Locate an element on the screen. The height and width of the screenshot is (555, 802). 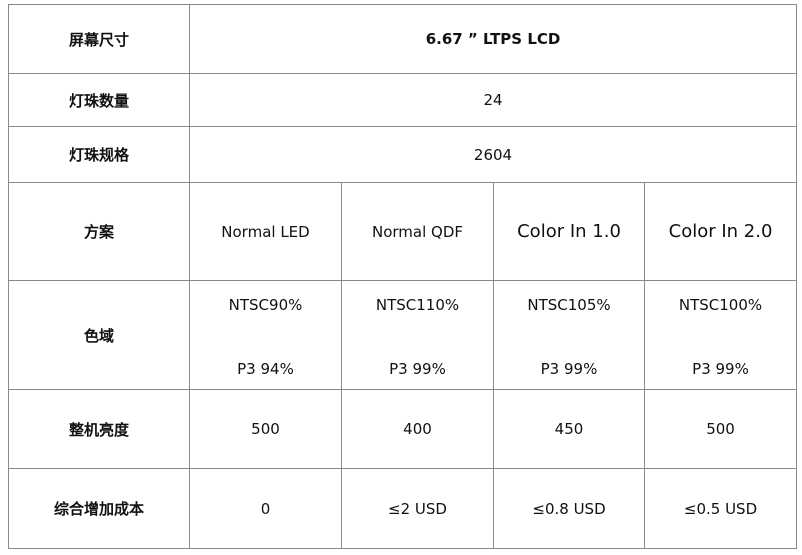
row-header: 综合增加成本 is located at coordinates (99, 508).